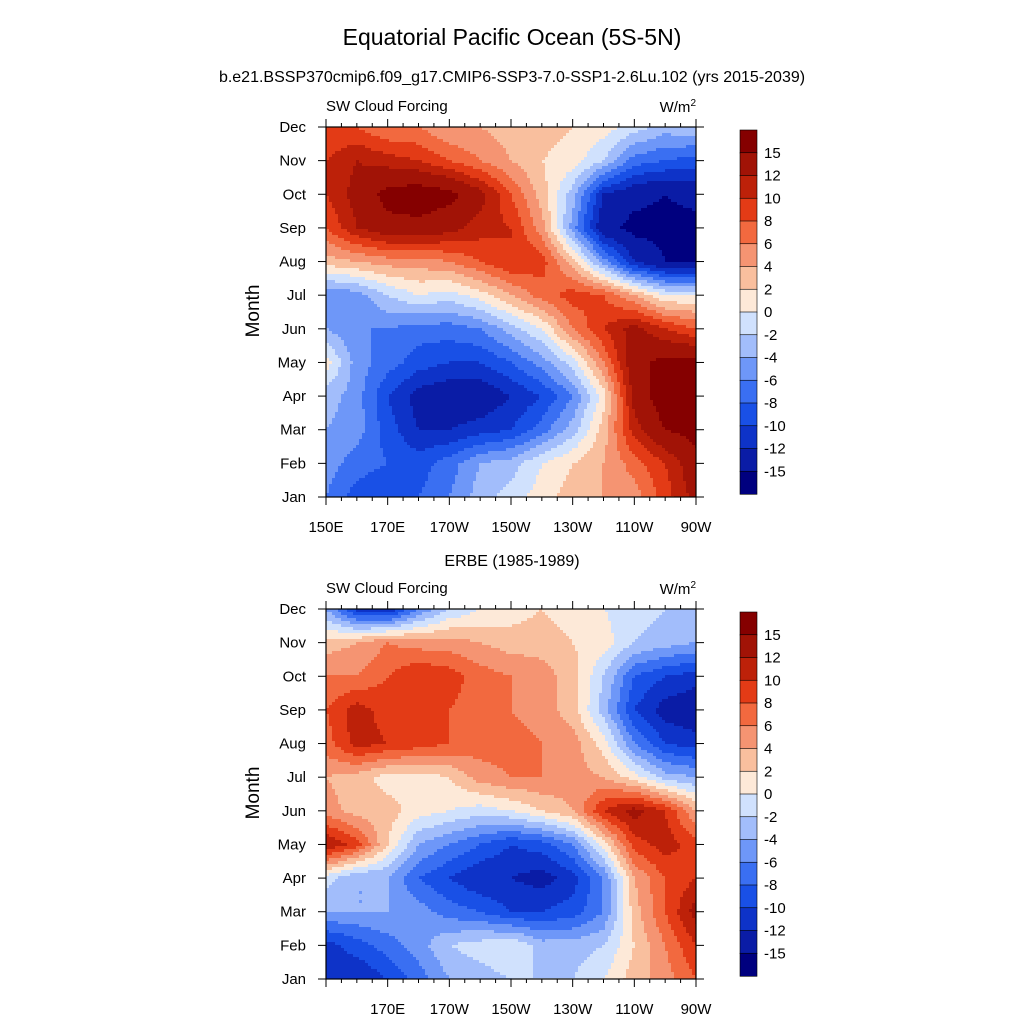 Image resolution: width=1024 pixels, height=1024 pixels. Describe the element at coordinates (292, 228) in the screenshot. I see `y-tick-label: Sep` at that location.